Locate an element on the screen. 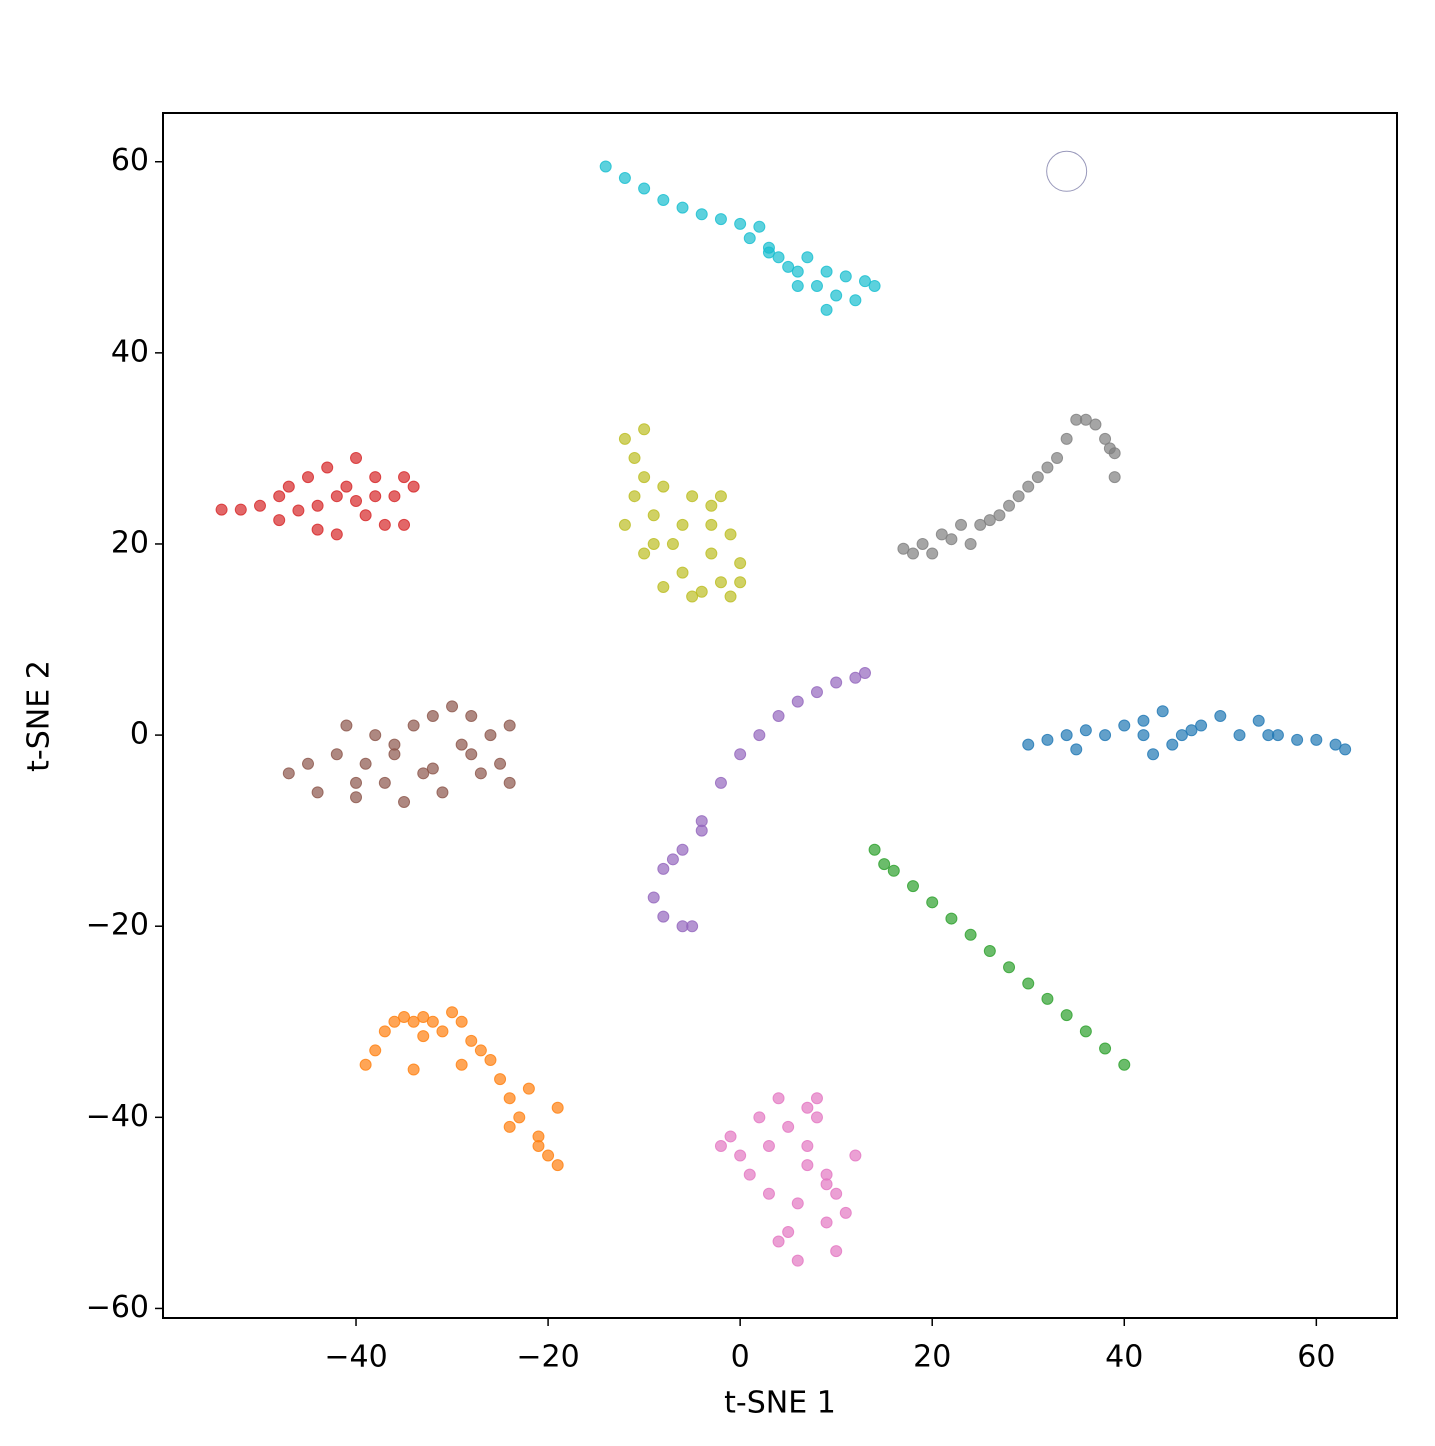  y-tick-label: 0 is located at coordinates (139, 734).